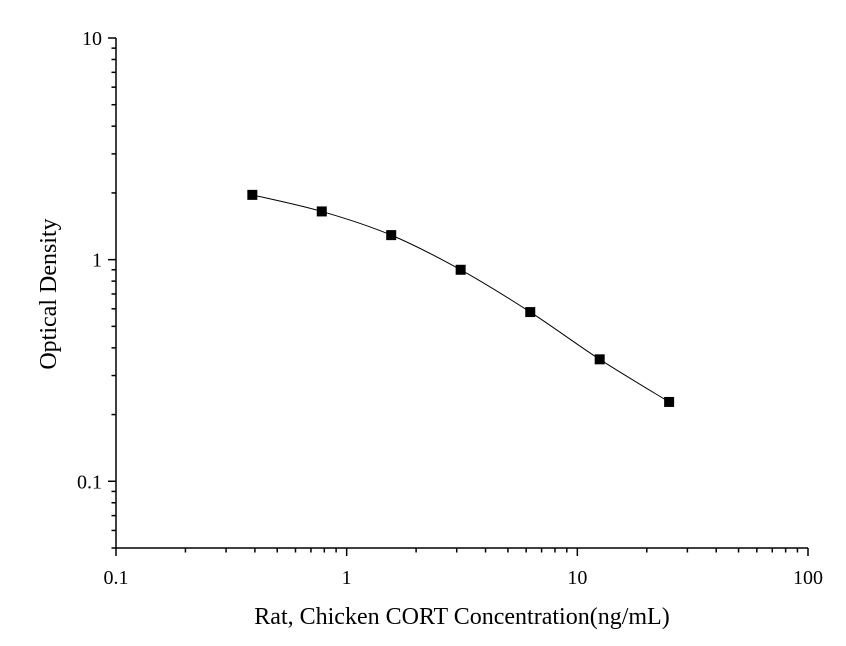  What do you see at coordinates (92, 39) in the screenshot?
I see `y-tick-label: 10` at bounding box center [92, 39].